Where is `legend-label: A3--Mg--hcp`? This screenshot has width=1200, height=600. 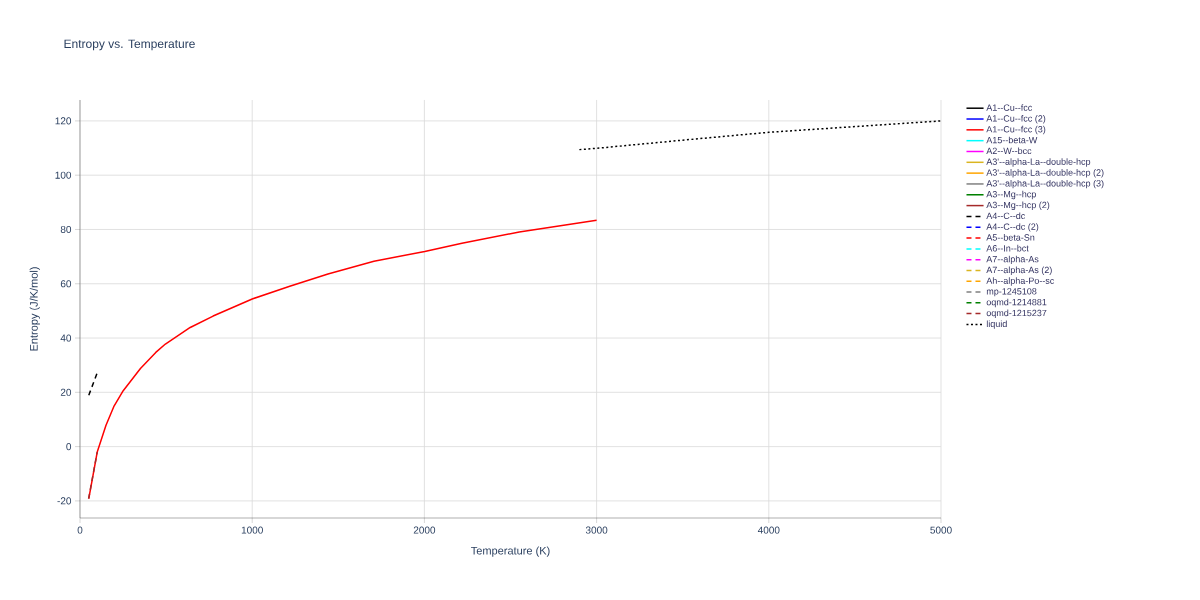
legend-label: A3--Mg--hcp is located at coordinates (1011, 195).